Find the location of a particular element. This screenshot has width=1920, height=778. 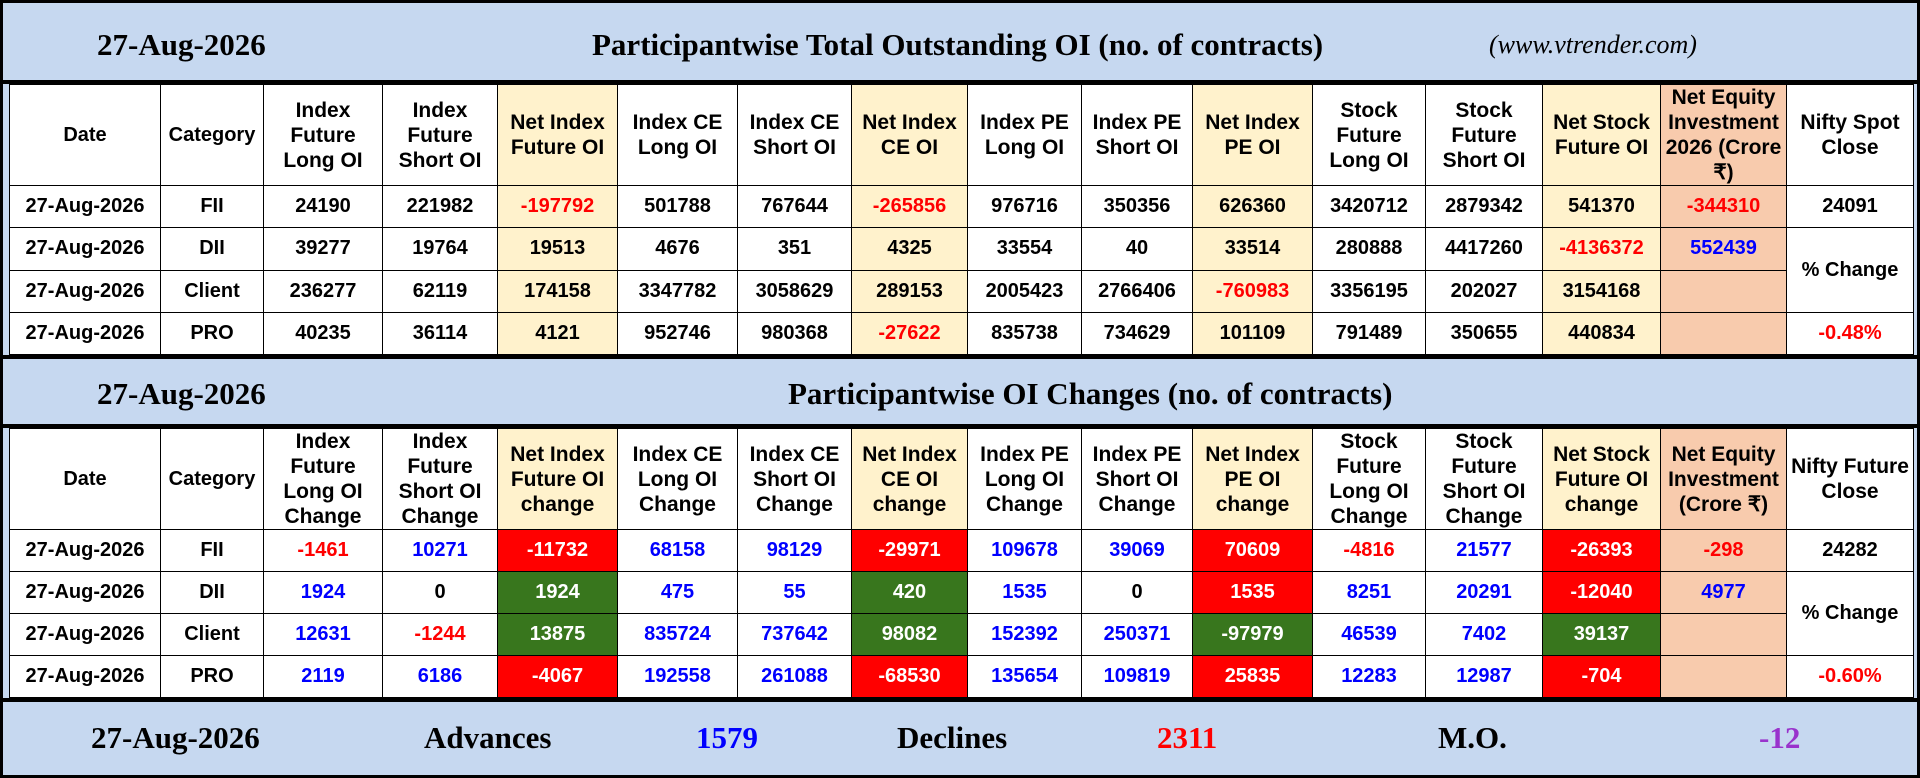

data-cell: 4417260 is located at coordinates (1484, 249).